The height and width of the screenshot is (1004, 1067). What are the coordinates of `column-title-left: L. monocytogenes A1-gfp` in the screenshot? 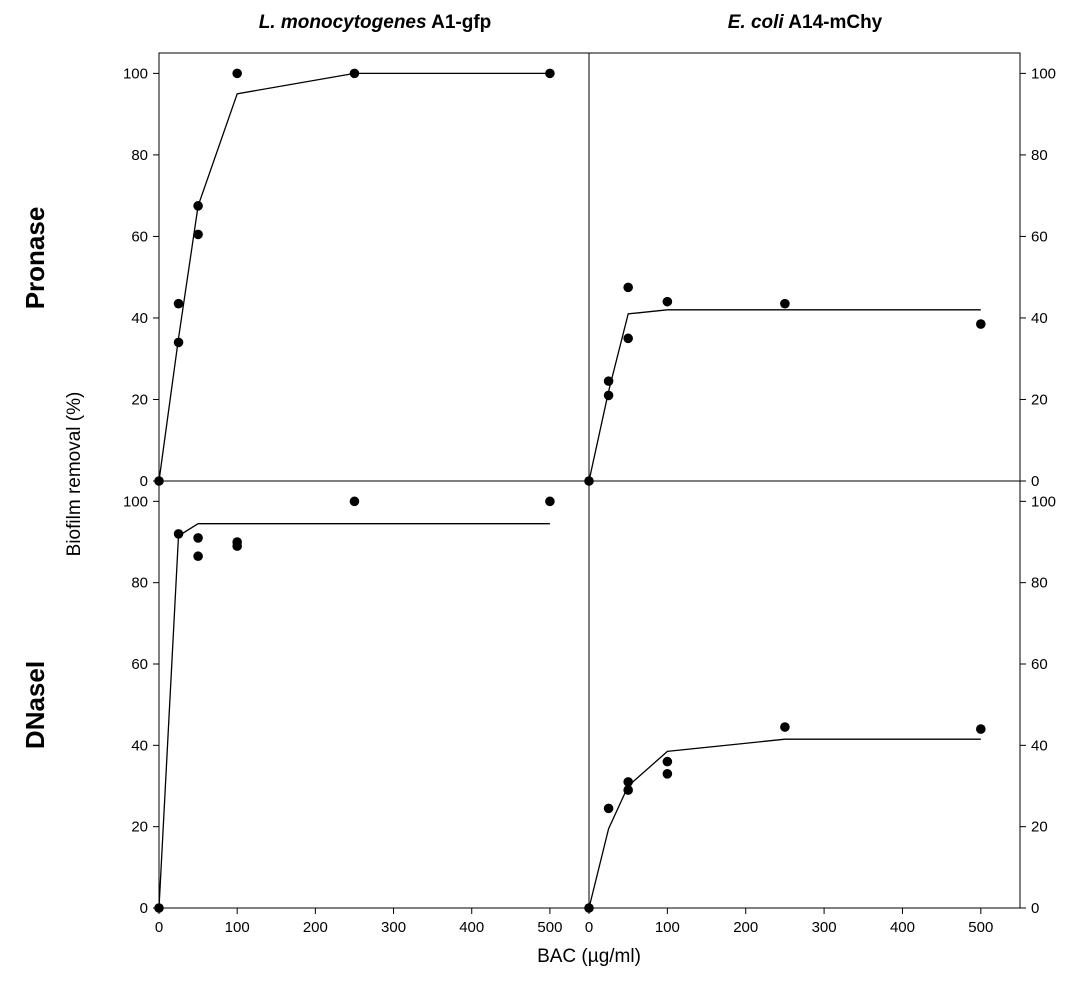 It's located at (375, 22).